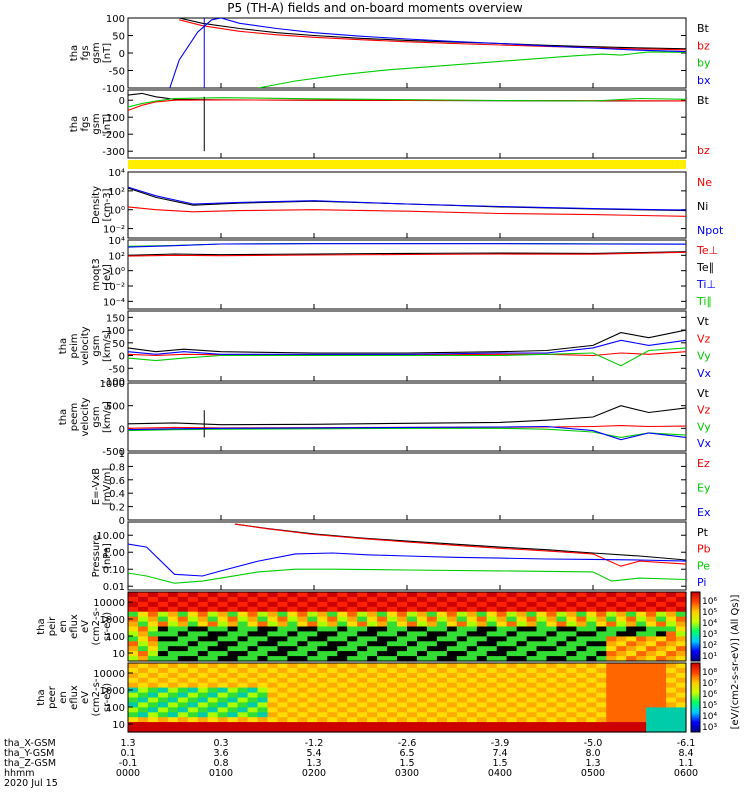  Describe the element at coordinates (407, 254) in the screenshot. I see `series-line-Te⊥` at that location.